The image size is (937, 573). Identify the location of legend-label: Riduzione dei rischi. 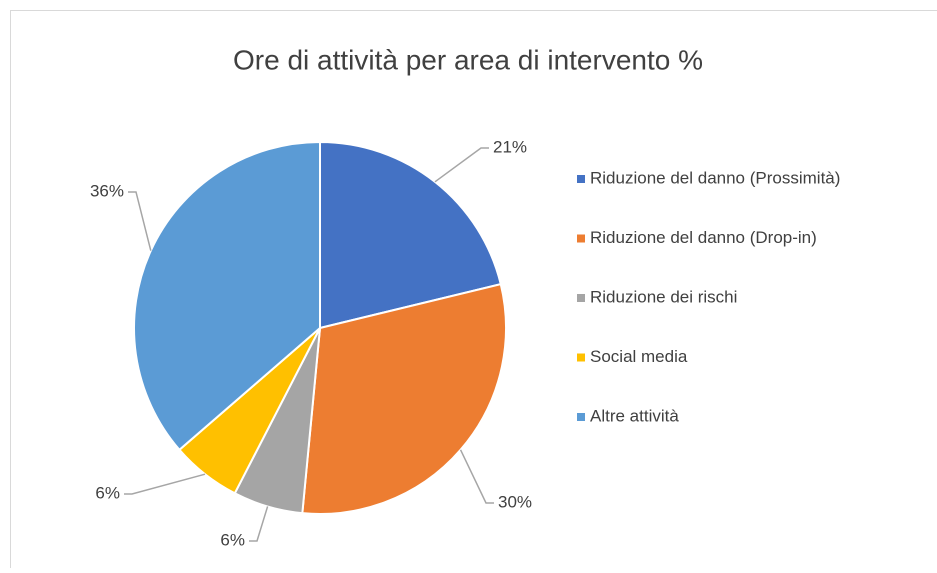
(663, 296).